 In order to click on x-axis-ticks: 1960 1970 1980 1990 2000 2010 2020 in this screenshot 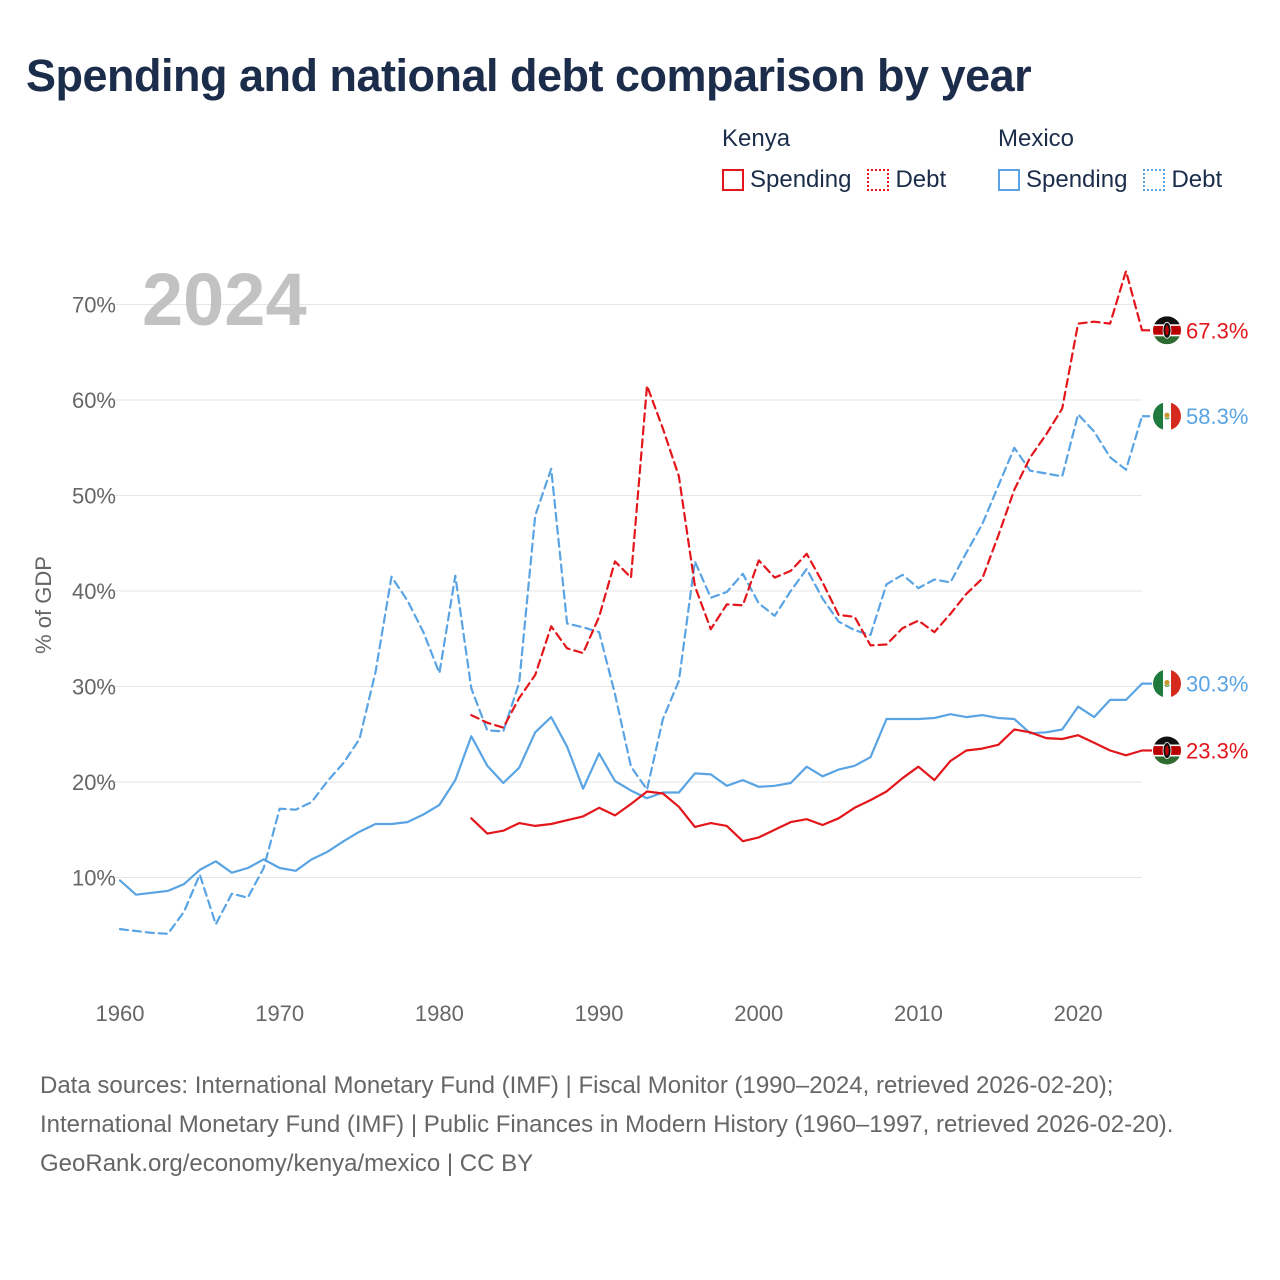, I will do `click(599, 1013)`.